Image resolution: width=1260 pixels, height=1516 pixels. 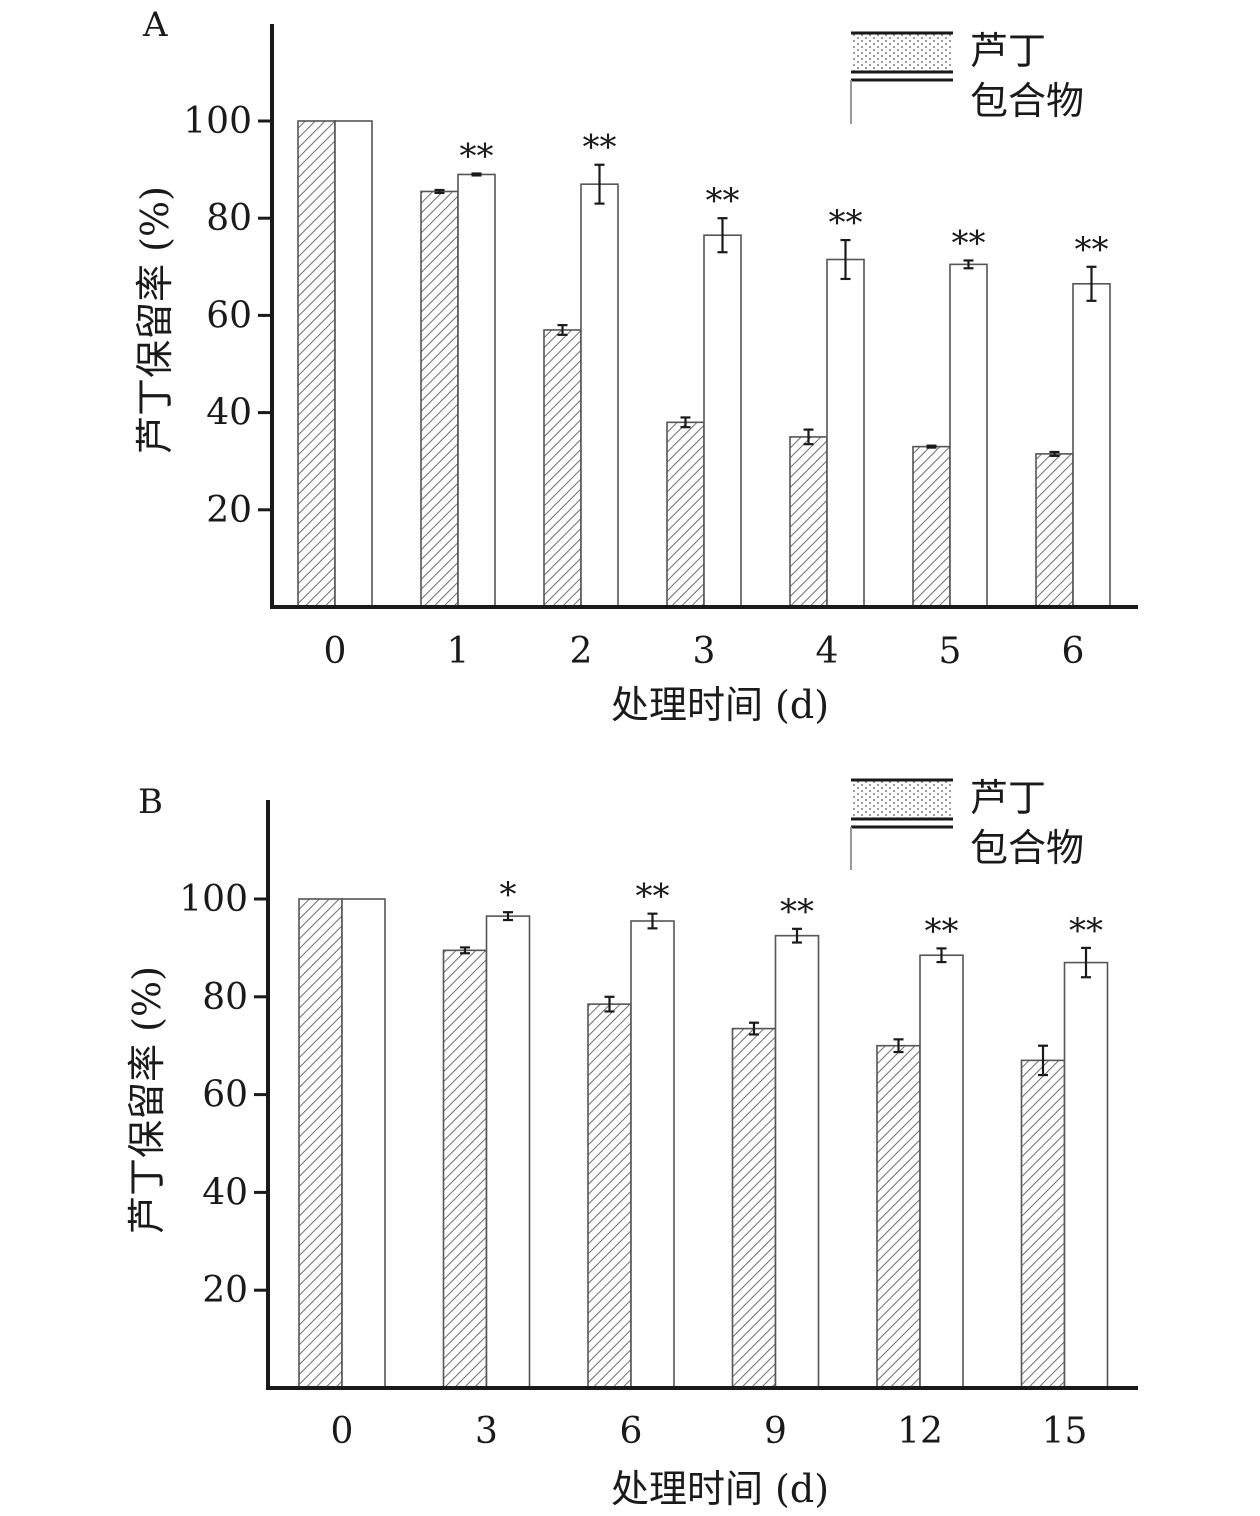 I want to click on x-tick-label: 5, so click(x=950, y=651).